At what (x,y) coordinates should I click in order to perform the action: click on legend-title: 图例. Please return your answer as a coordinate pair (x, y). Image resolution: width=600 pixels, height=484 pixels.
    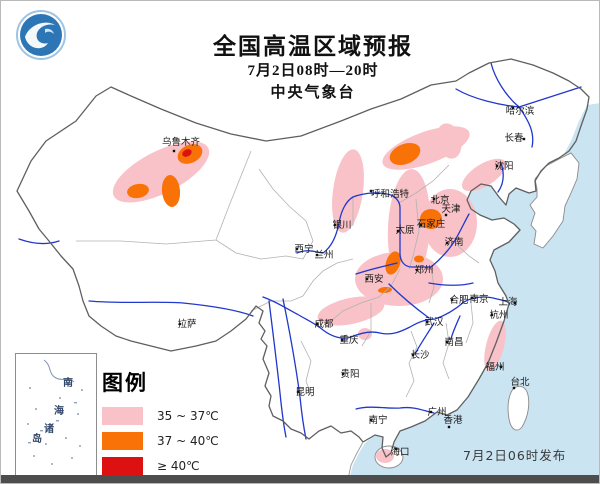
    Looking at the image, I should click on (125, 383).